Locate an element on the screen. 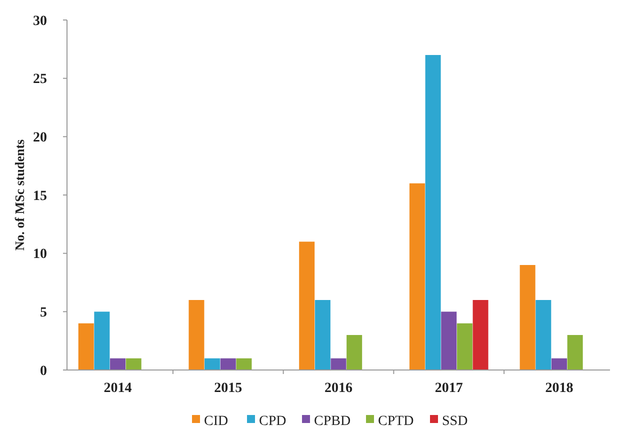 The height and width of the screenshot is (432, 620). x-tick-label: 2016 is located at coordinates (338, 388).